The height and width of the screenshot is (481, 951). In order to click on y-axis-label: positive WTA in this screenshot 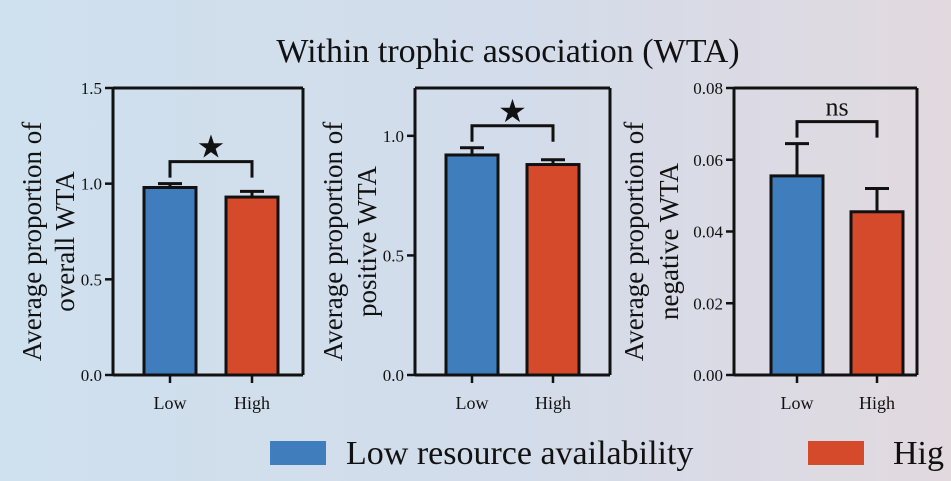, I will do `click(367, 241)`.